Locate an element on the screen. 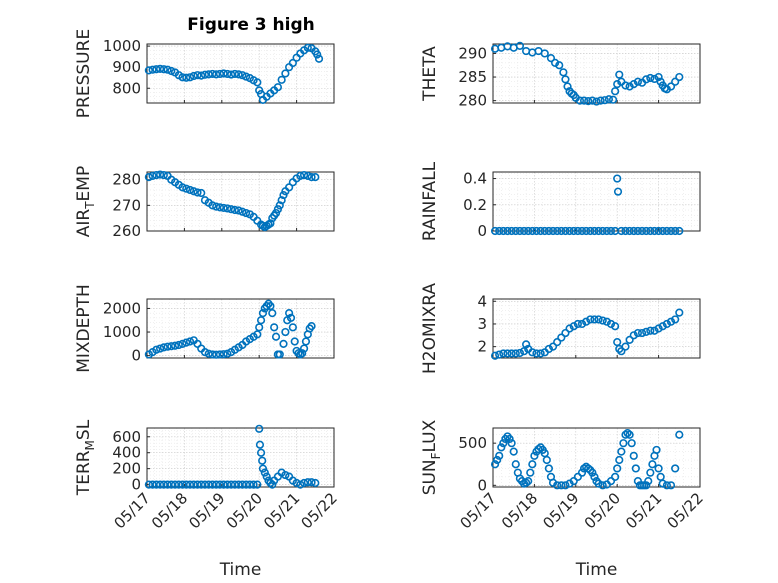  subplot-5: 0 1000 2000 MIXDEPTH is located at coordinates (204, 328).